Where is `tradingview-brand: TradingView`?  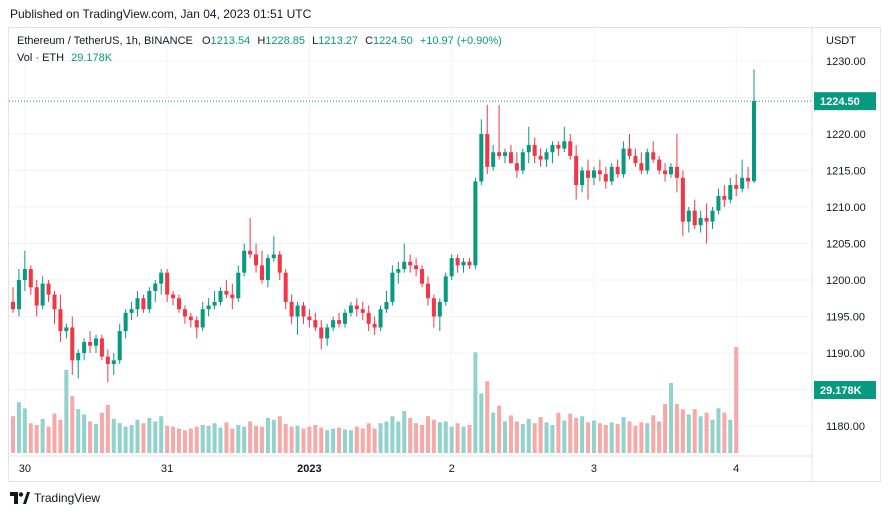
tradingview-brand: TradingView is located at coordinates (55, 498).